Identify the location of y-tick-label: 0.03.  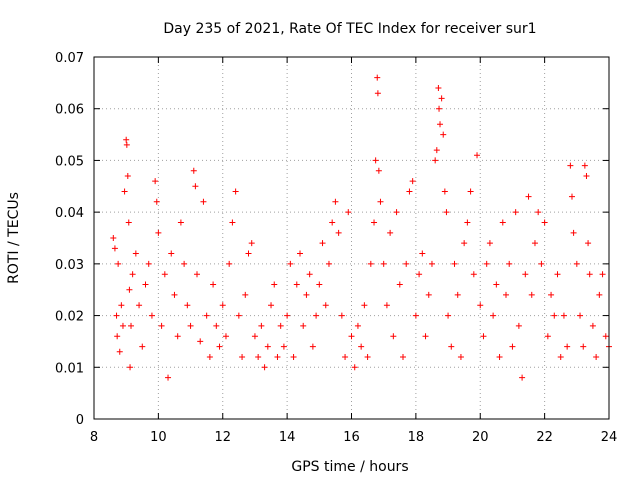
(69, 265).